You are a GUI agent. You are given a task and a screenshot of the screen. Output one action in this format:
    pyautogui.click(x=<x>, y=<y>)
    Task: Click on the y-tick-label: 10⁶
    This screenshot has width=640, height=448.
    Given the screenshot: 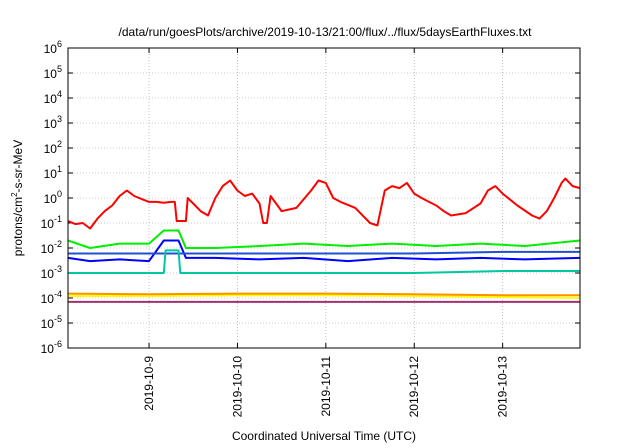 What is the action you would take?
    pyautogui.click(x=53, y=47)
    